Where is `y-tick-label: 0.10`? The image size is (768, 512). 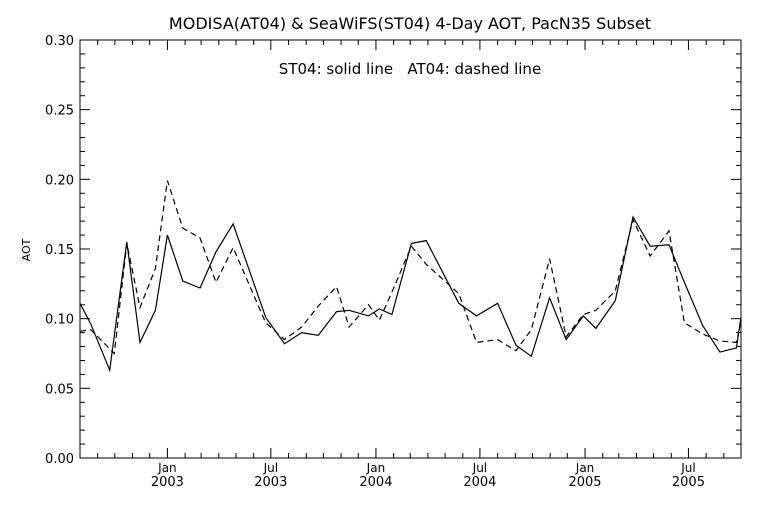
y-tick-label: 0.10 is located at coordinates (59, 320).